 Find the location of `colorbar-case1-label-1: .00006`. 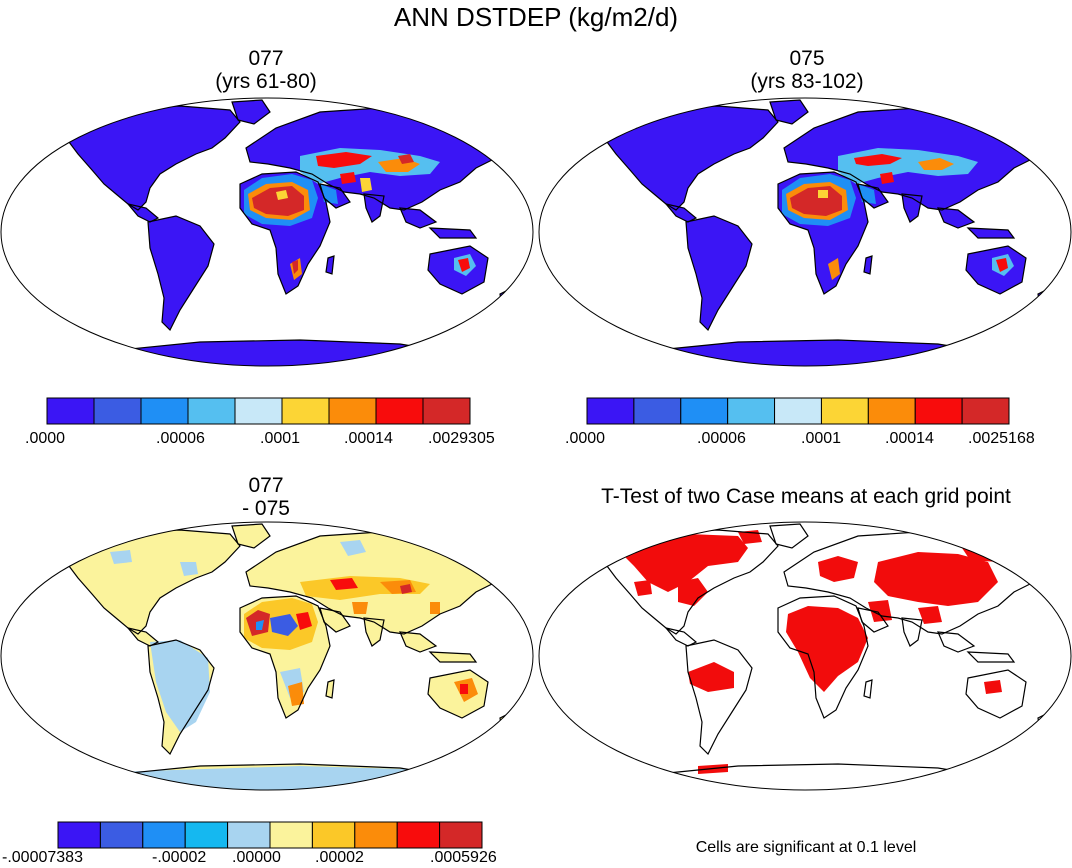

colorbar-case1-label-1: .00006 is located at coordinates (180, 438).